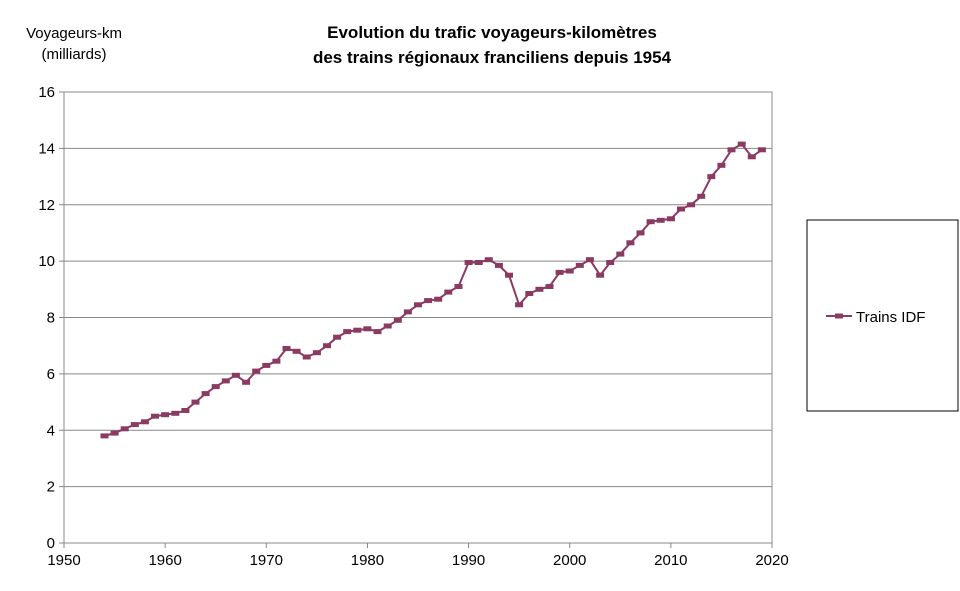 This screenshot has width=960, height=591. What do you see at coordinates (890, 317) in the screenshot?
I see `legend-entry-trains-idf: Trains IDF` at bounding box center [890, 317].